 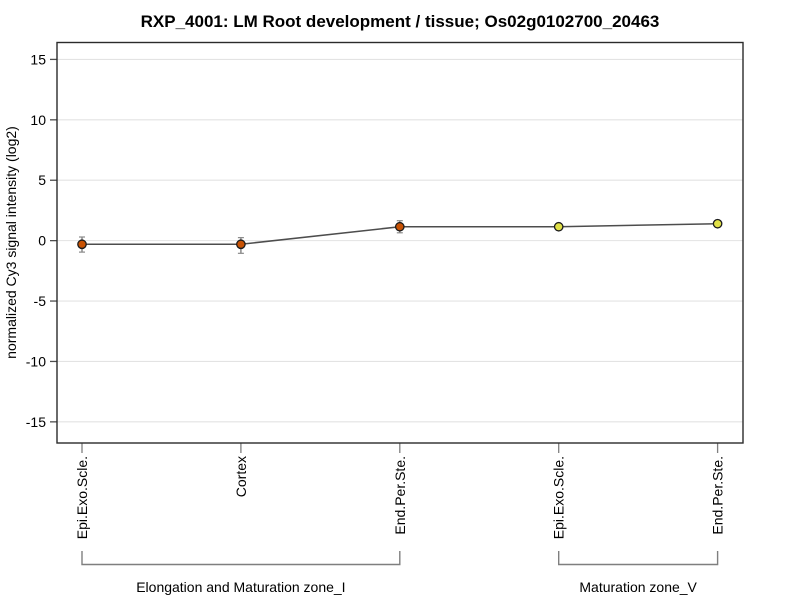 I want to click on y-axis-label: normalized Cy3 signal intensity (log2), so click(x=11, y=242).